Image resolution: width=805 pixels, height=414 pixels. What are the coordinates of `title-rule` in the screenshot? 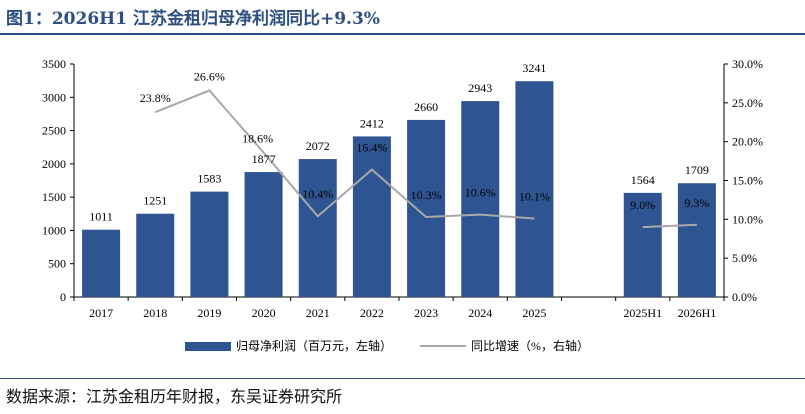 It's located at (402, 34).